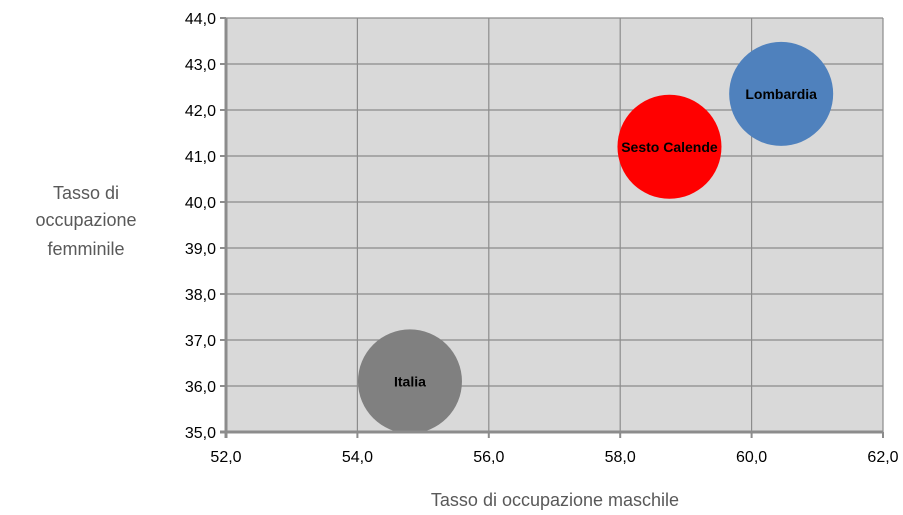 This screenshot has width=903, height=515. Describe the element at coordinates (488, 457) in the screenshot. I see `x-tick-label: 56,0` at that location.